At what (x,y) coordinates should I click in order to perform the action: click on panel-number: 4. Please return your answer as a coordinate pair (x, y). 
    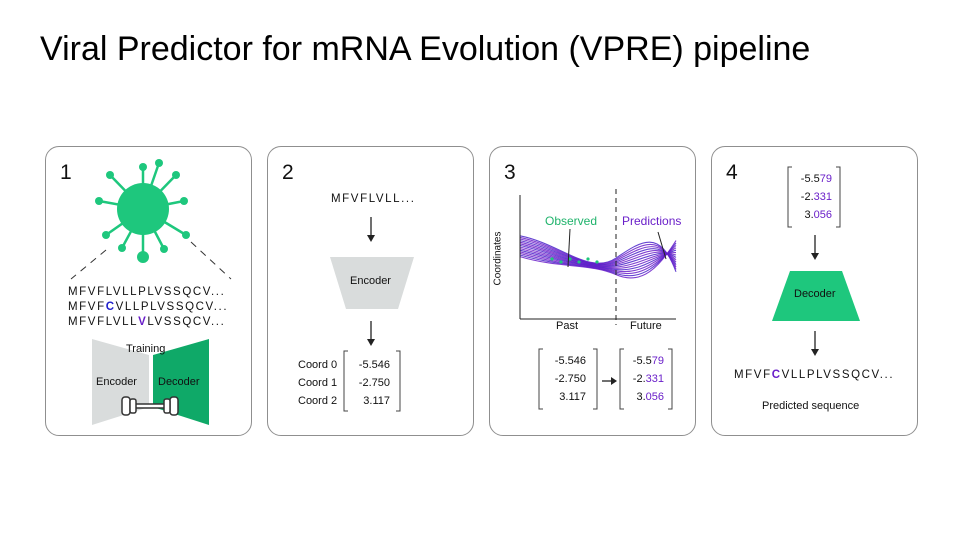
    Looking at the image, I should click on (732, 172).